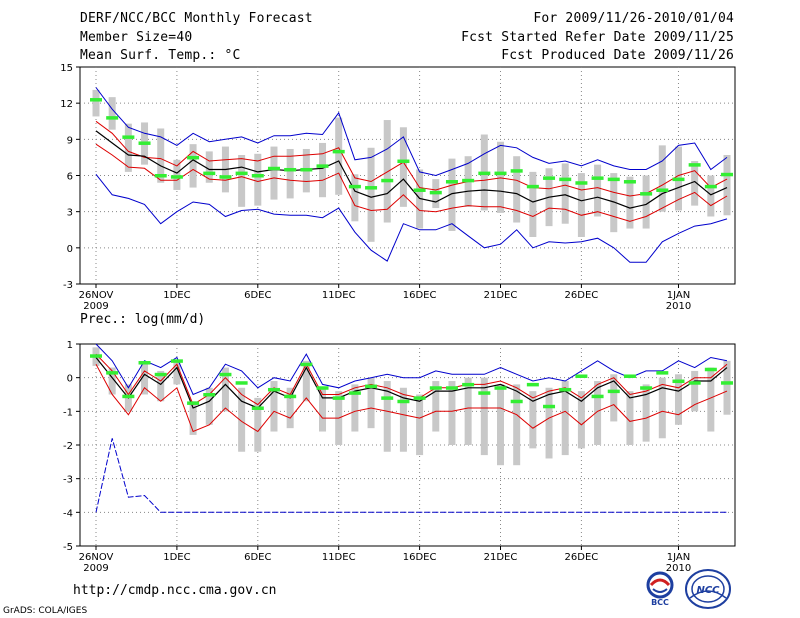  Describe the element at coordinates (660, 589) in the screenshot. I see `bcc-logo: BCC` at that location.